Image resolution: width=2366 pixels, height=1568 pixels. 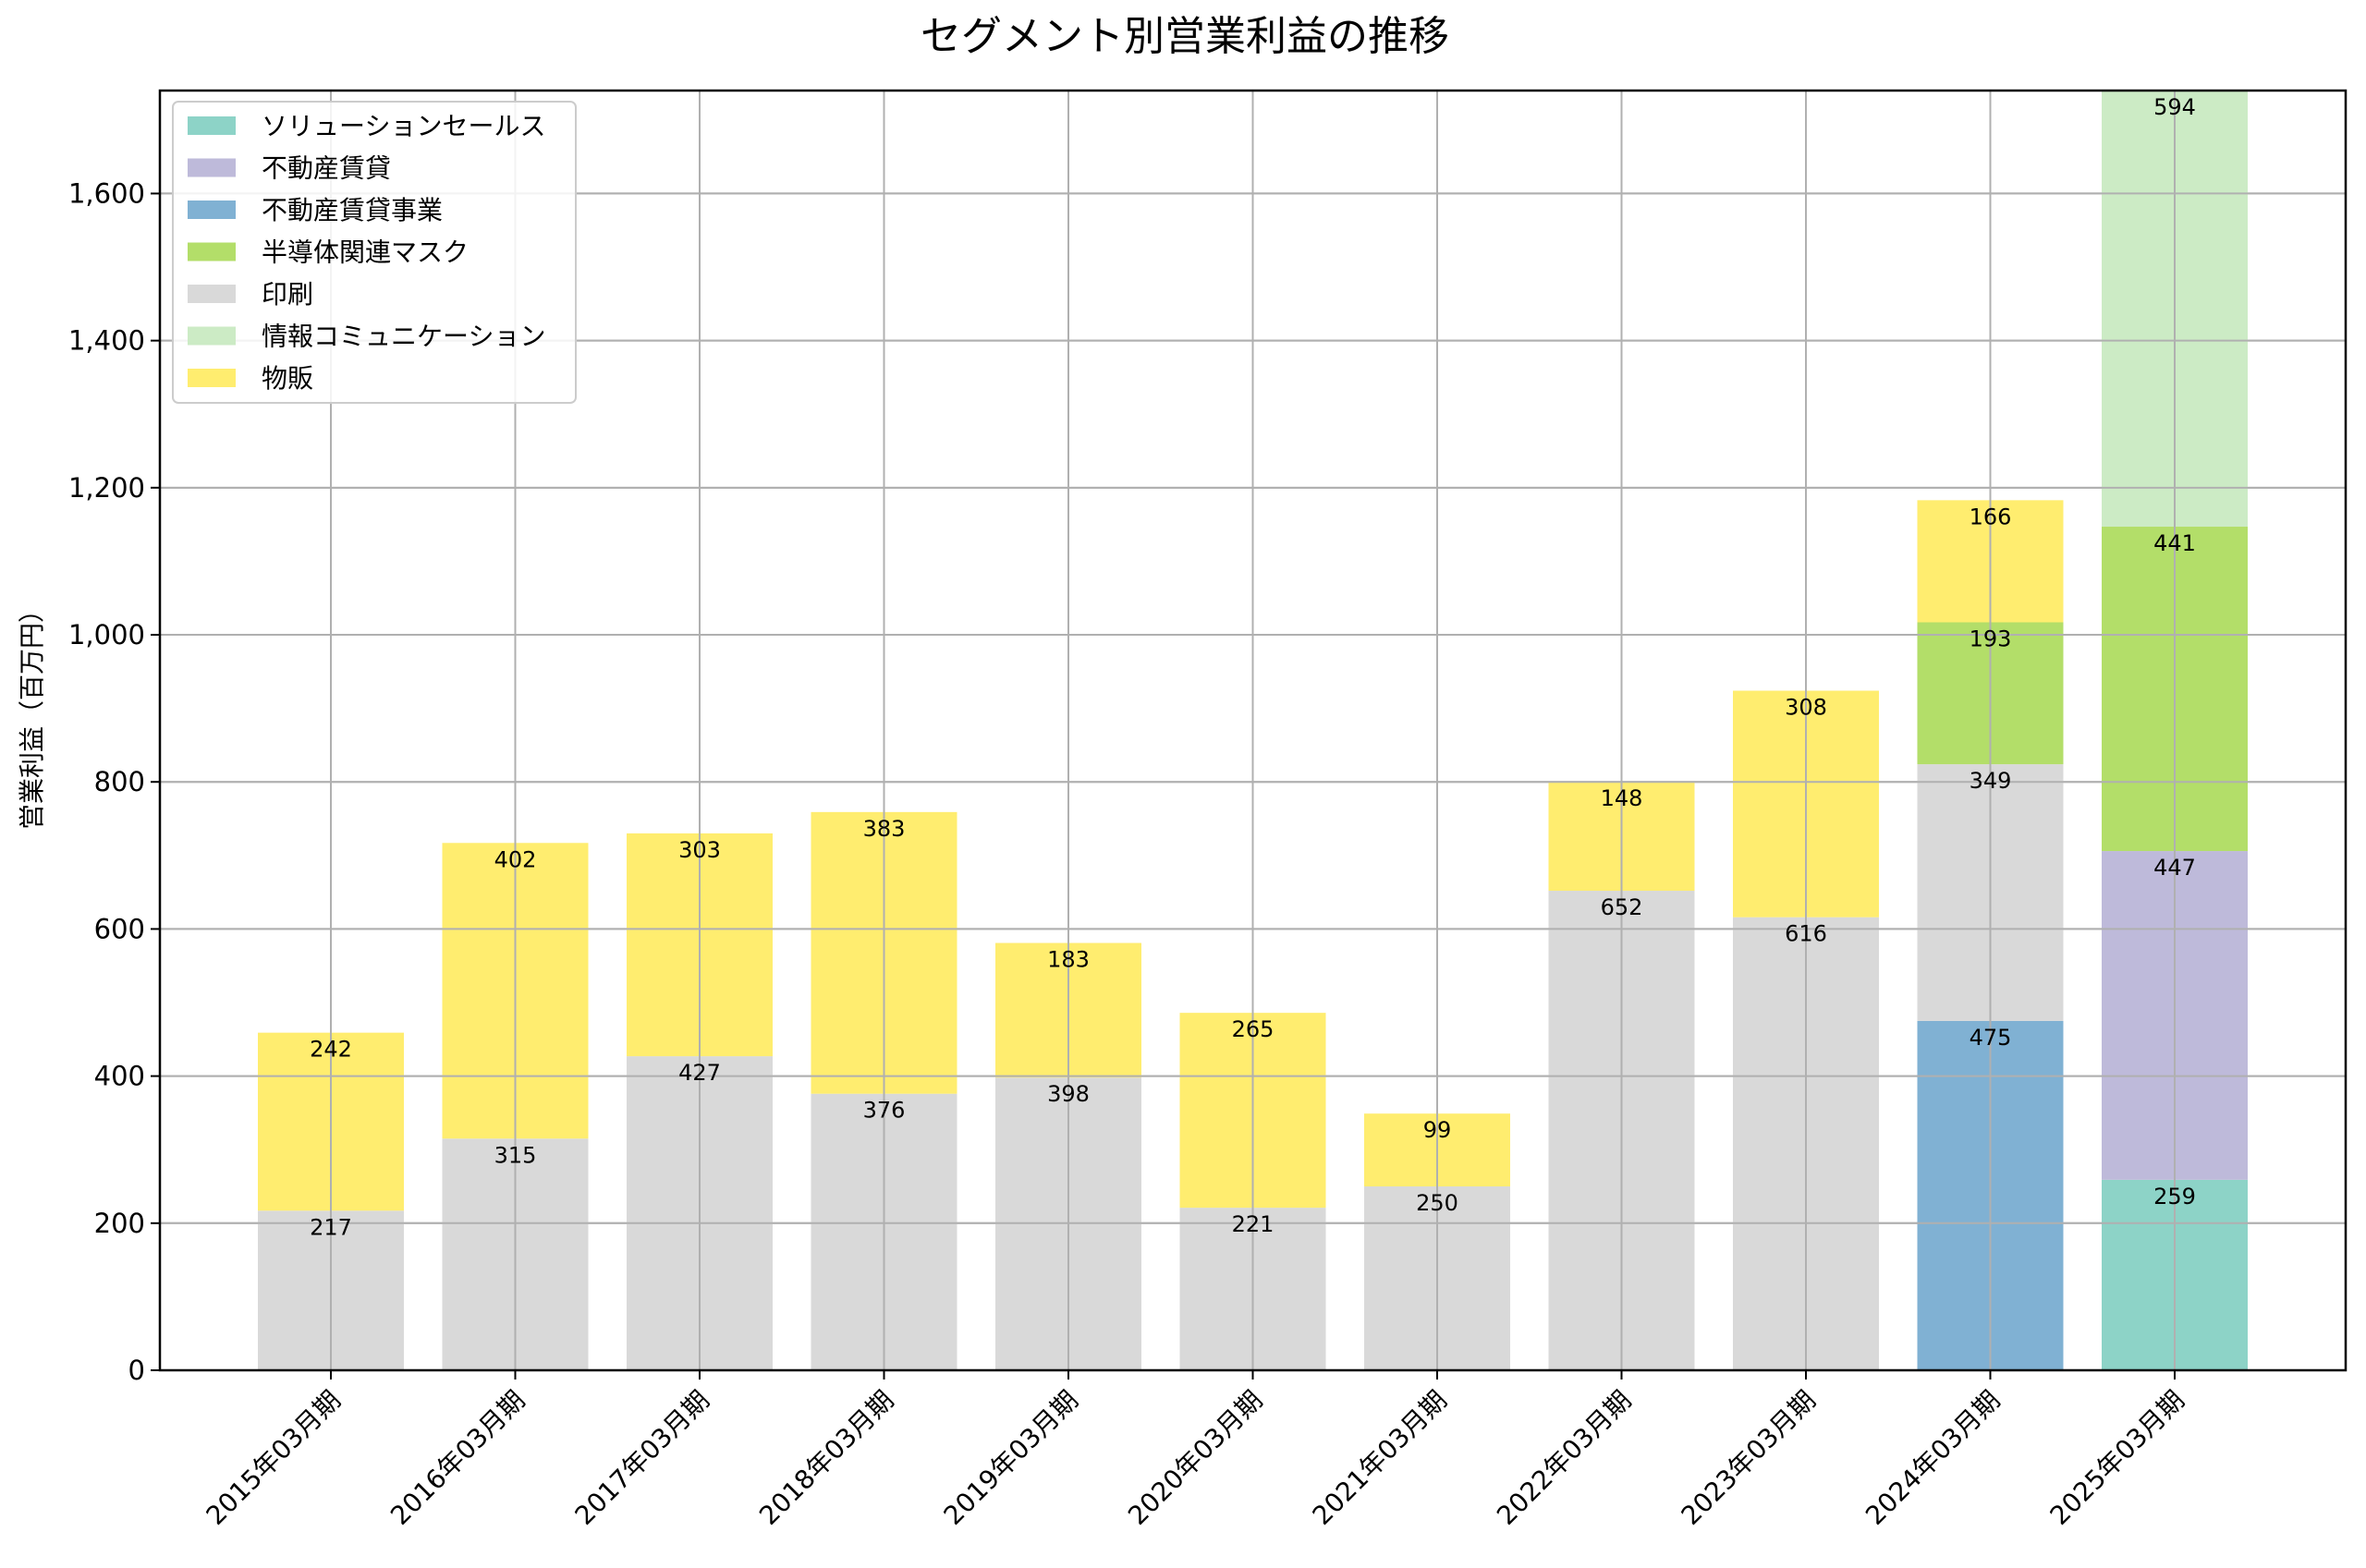 I want to click on x-tick-label: 2021年03月期, so click(x=1380, y=1458).